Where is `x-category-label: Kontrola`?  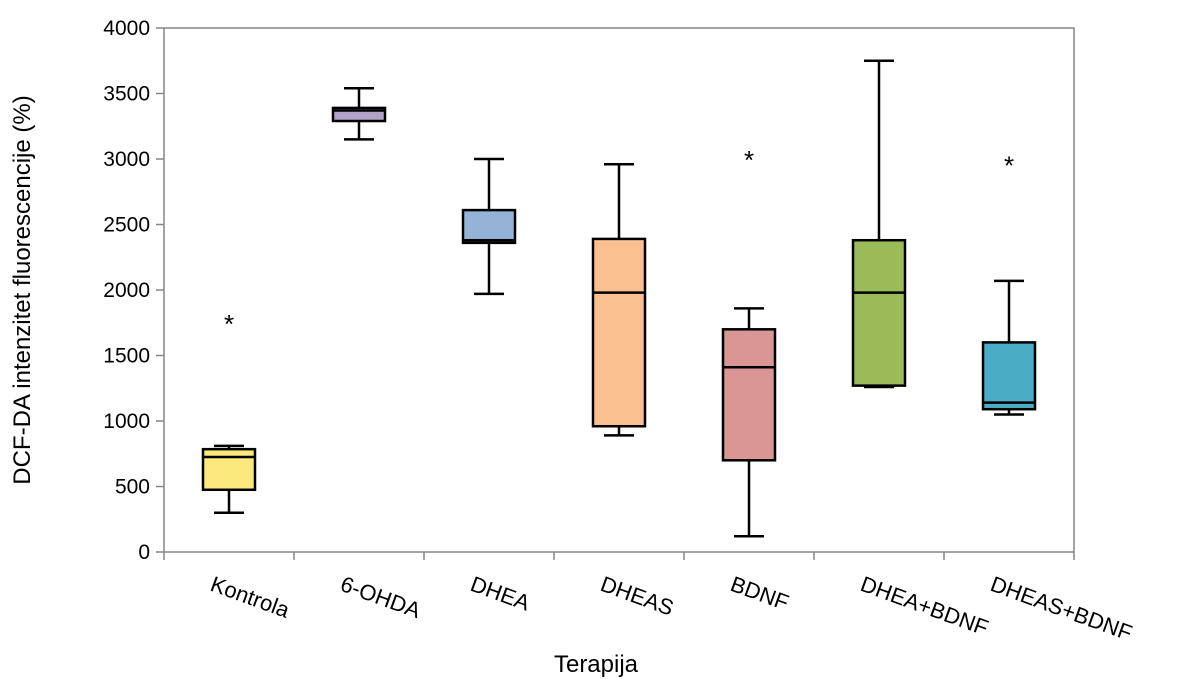
x-category-label: Kontrola is located at coordinates (250, 597).